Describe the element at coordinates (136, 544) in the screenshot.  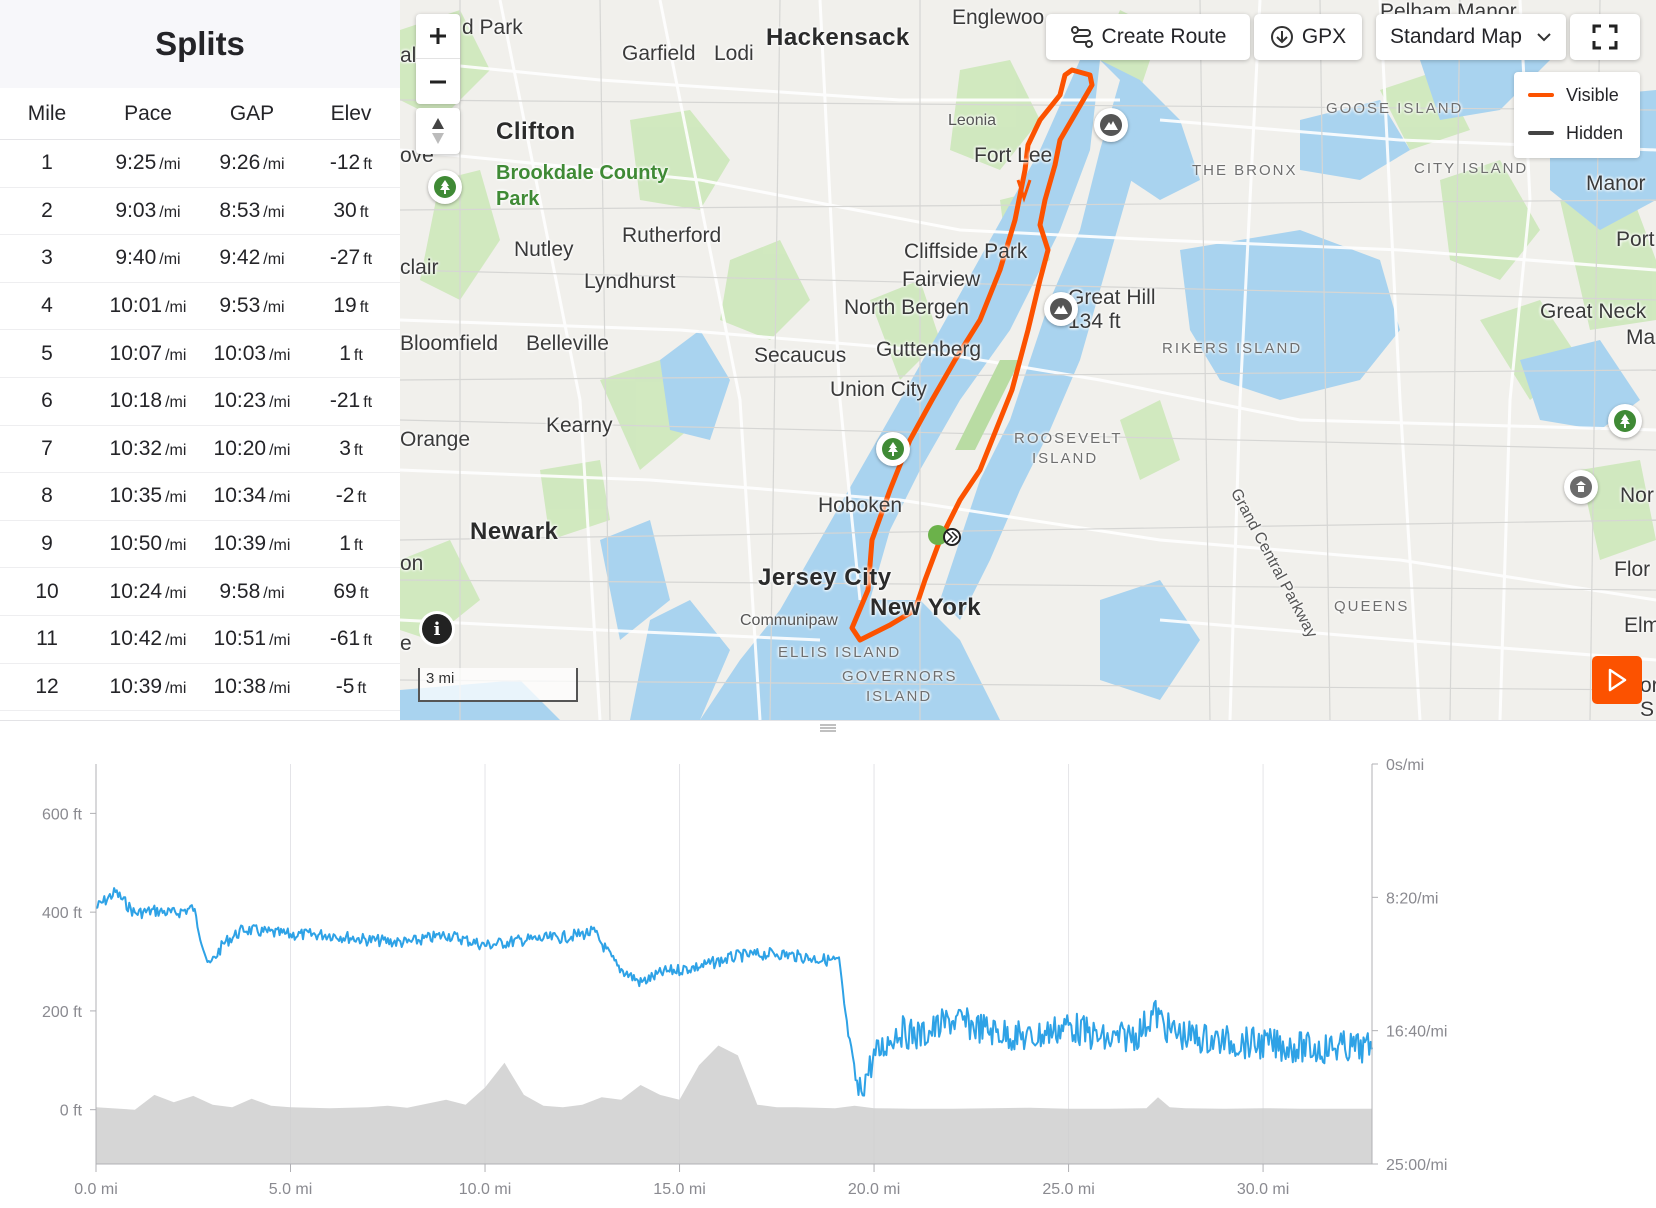
I see `split-pace-value: 10:50` at that location.